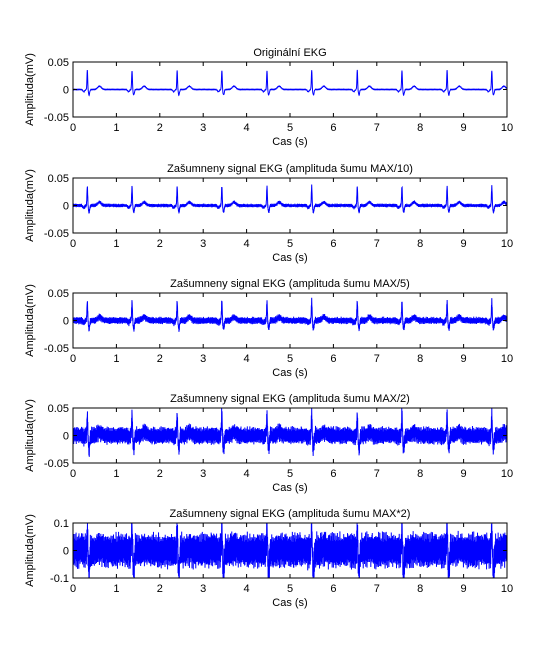  I want to click on y-tick-label: -0.1, so click(59, 579).